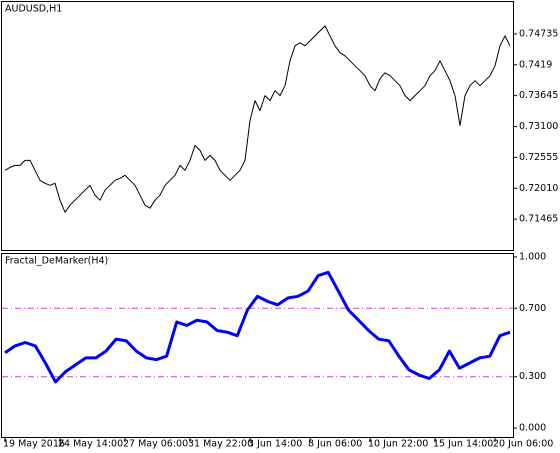 This screenshot has height=453, width=560. What do you see at coordinates (538, 95) in the screenshot?
I see `y-tick-label: 0.73645` at bounding box center [538, 95].